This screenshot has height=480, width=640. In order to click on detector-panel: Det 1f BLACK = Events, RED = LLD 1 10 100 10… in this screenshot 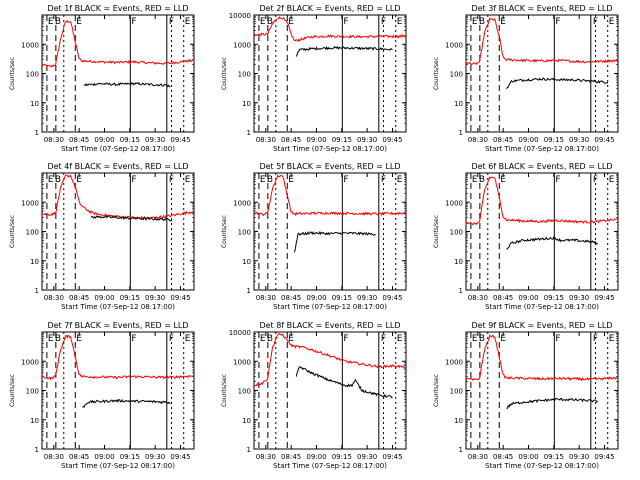, I will do `click(102, 78)`.